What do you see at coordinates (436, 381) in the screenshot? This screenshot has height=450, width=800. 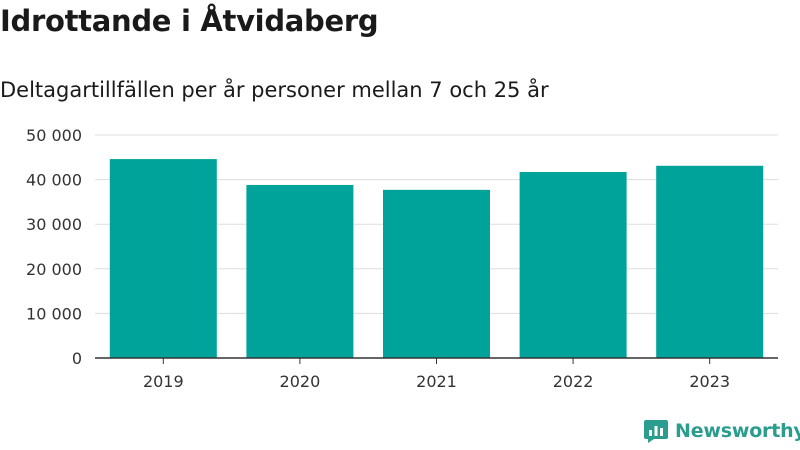 I see `x-tick-label: 2021` at bounding box center [436, 381].